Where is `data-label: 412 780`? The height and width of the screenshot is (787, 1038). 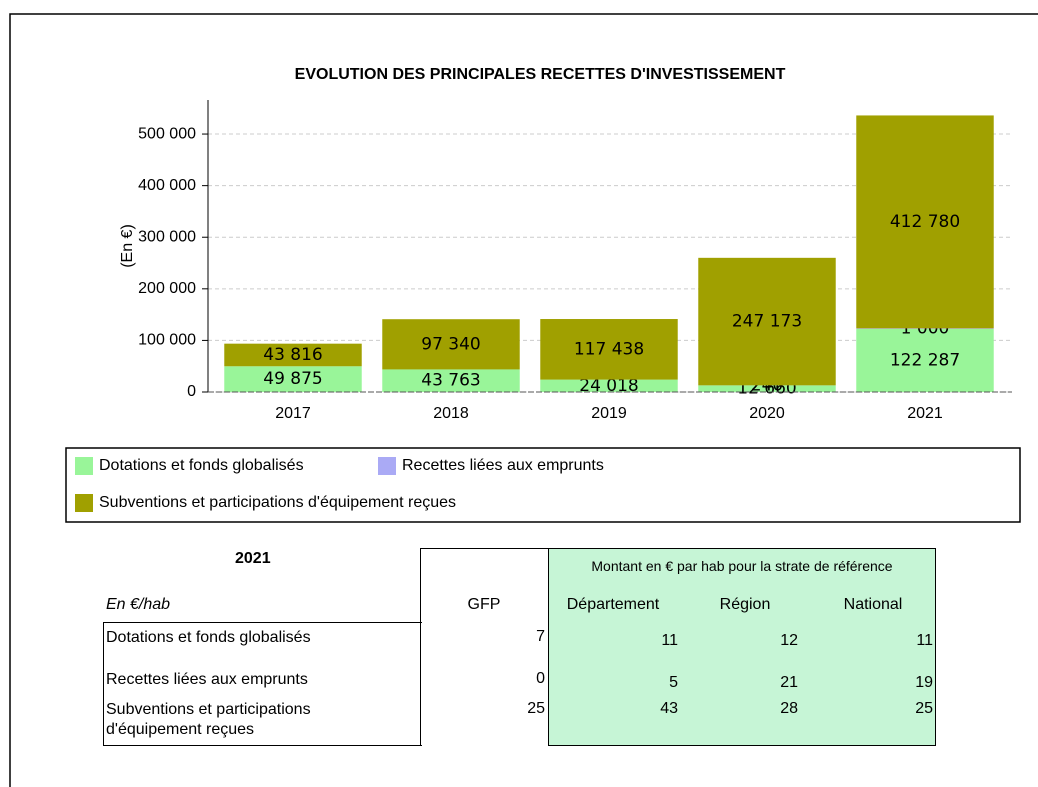 data-label: 412 780 is located at coordinates (925, 222).